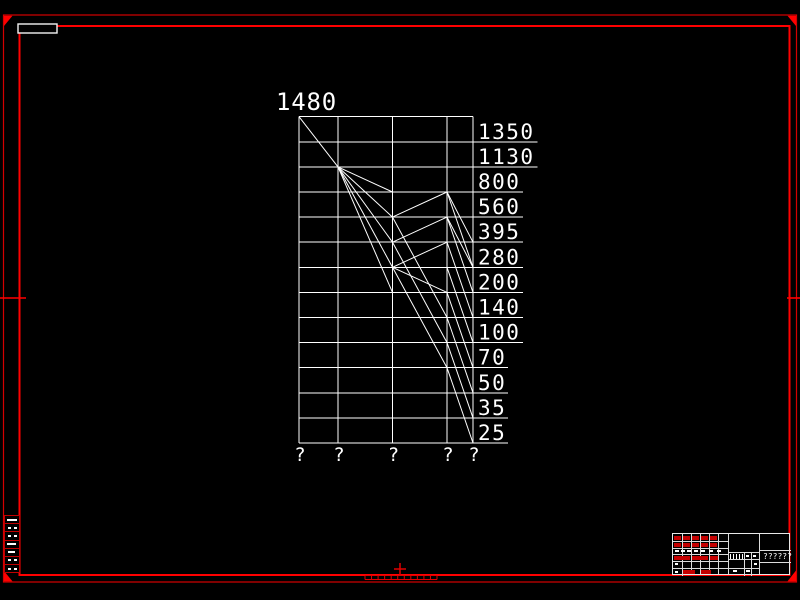  Describe the element at coordinates (506, 157) in the screenshot. I see `speed-label: 1130` at that location.